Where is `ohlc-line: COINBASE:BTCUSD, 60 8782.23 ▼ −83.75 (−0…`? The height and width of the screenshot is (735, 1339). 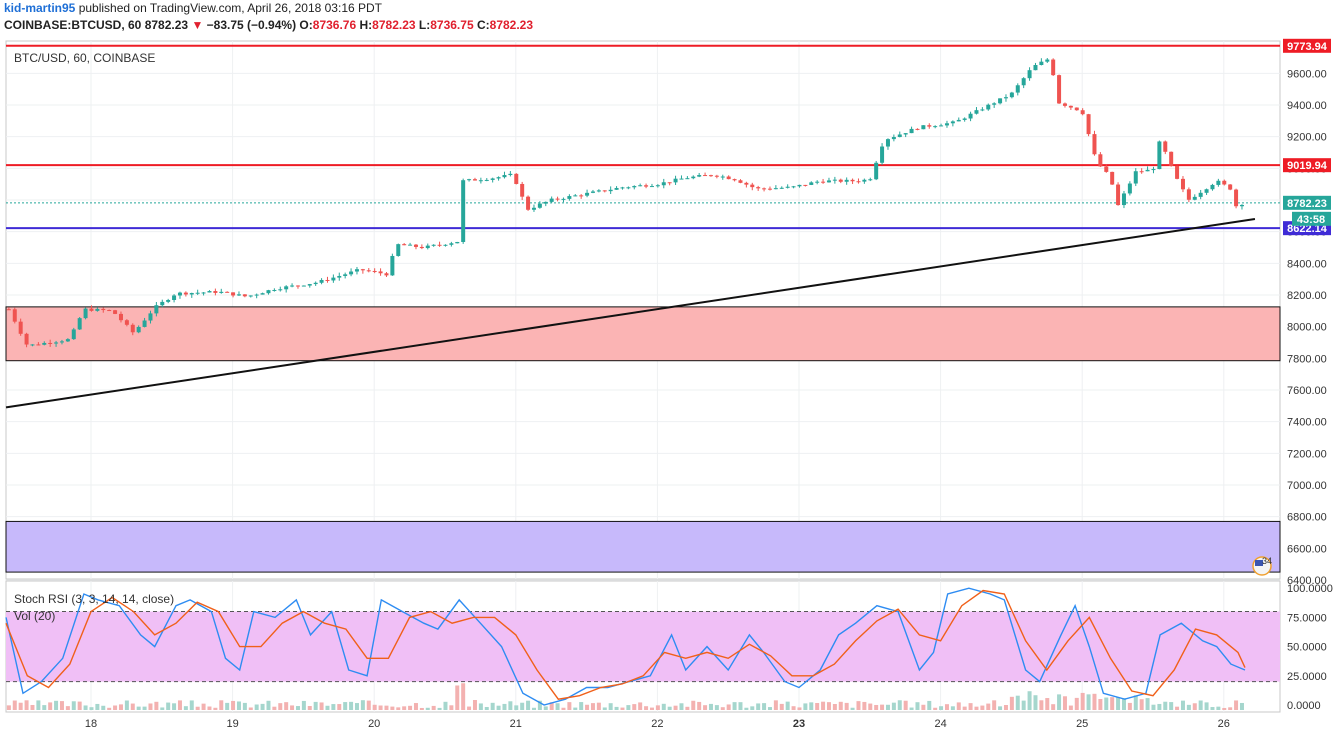
ohlc-line: COINBASE:BTCUSD, 60 8782.23 ▼ −83.75 (−0… is located at coordinates (268, 25).